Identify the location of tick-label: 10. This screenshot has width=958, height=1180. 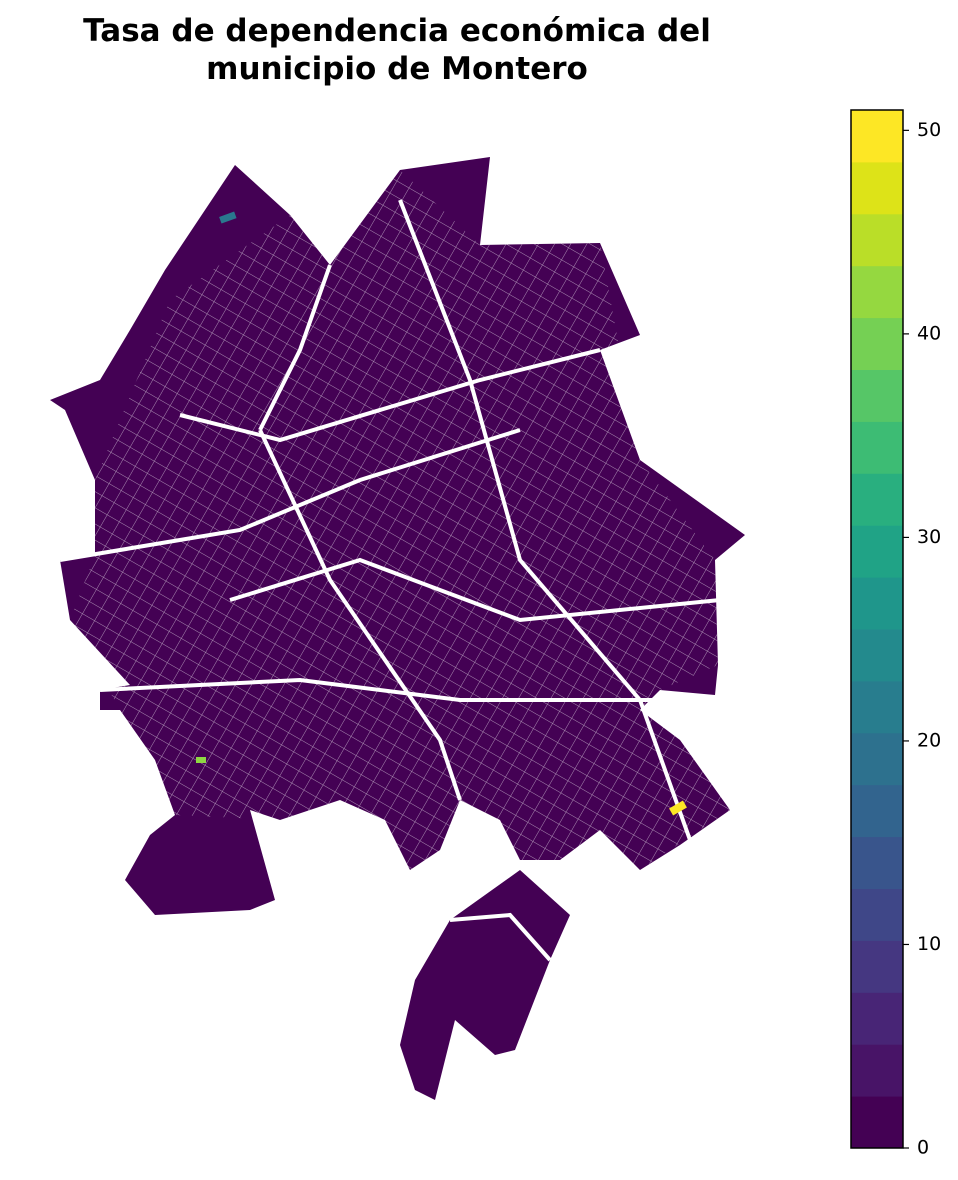
(929, 944).